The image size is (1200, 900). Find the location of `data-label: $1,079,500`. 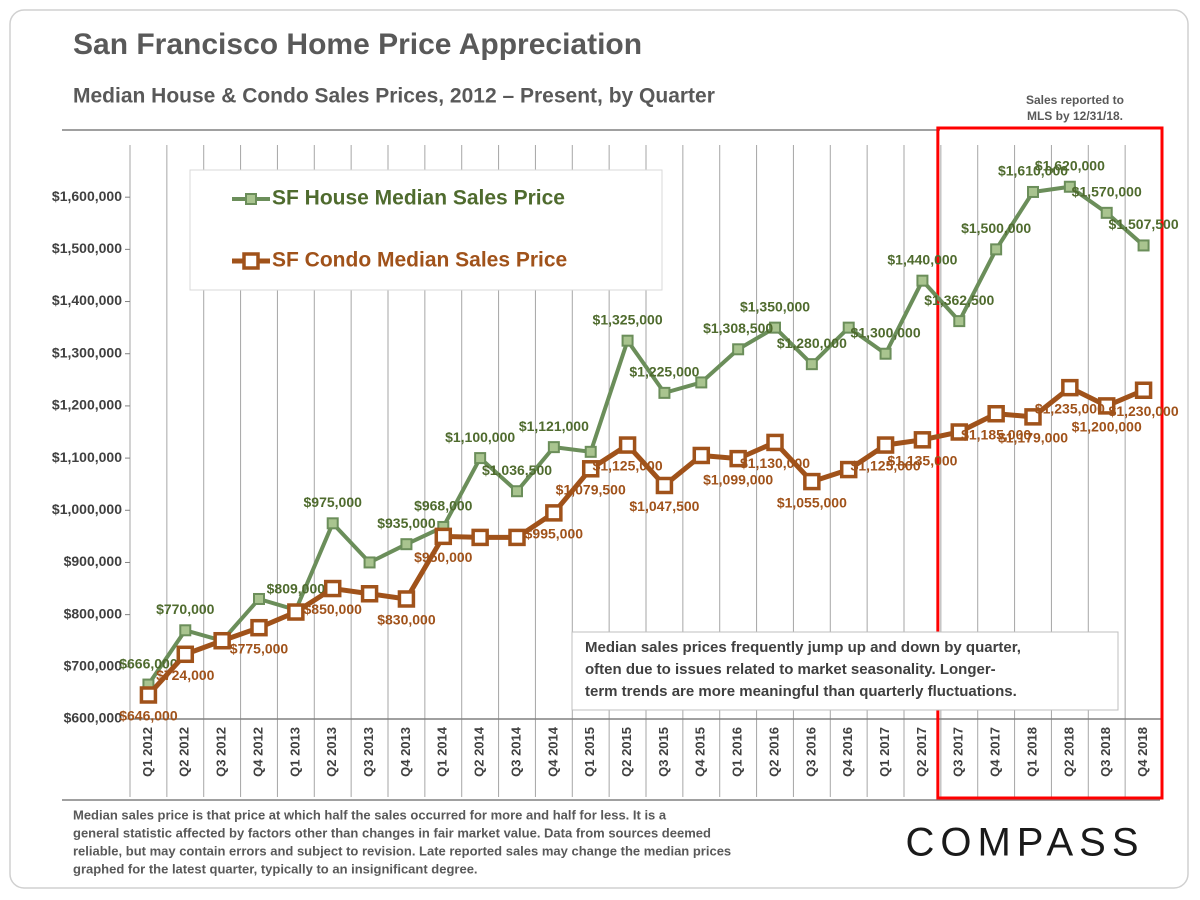

data-label: $1,079,500 is located at coordinates (591, 489).